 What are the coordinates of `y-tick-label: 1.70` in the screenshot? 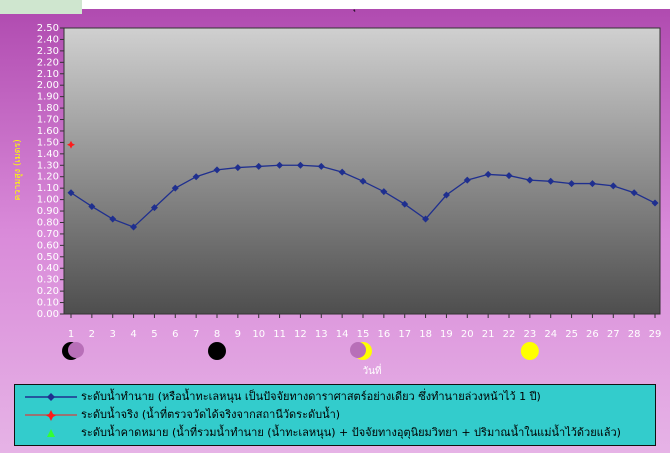 It's located at (48, 120).